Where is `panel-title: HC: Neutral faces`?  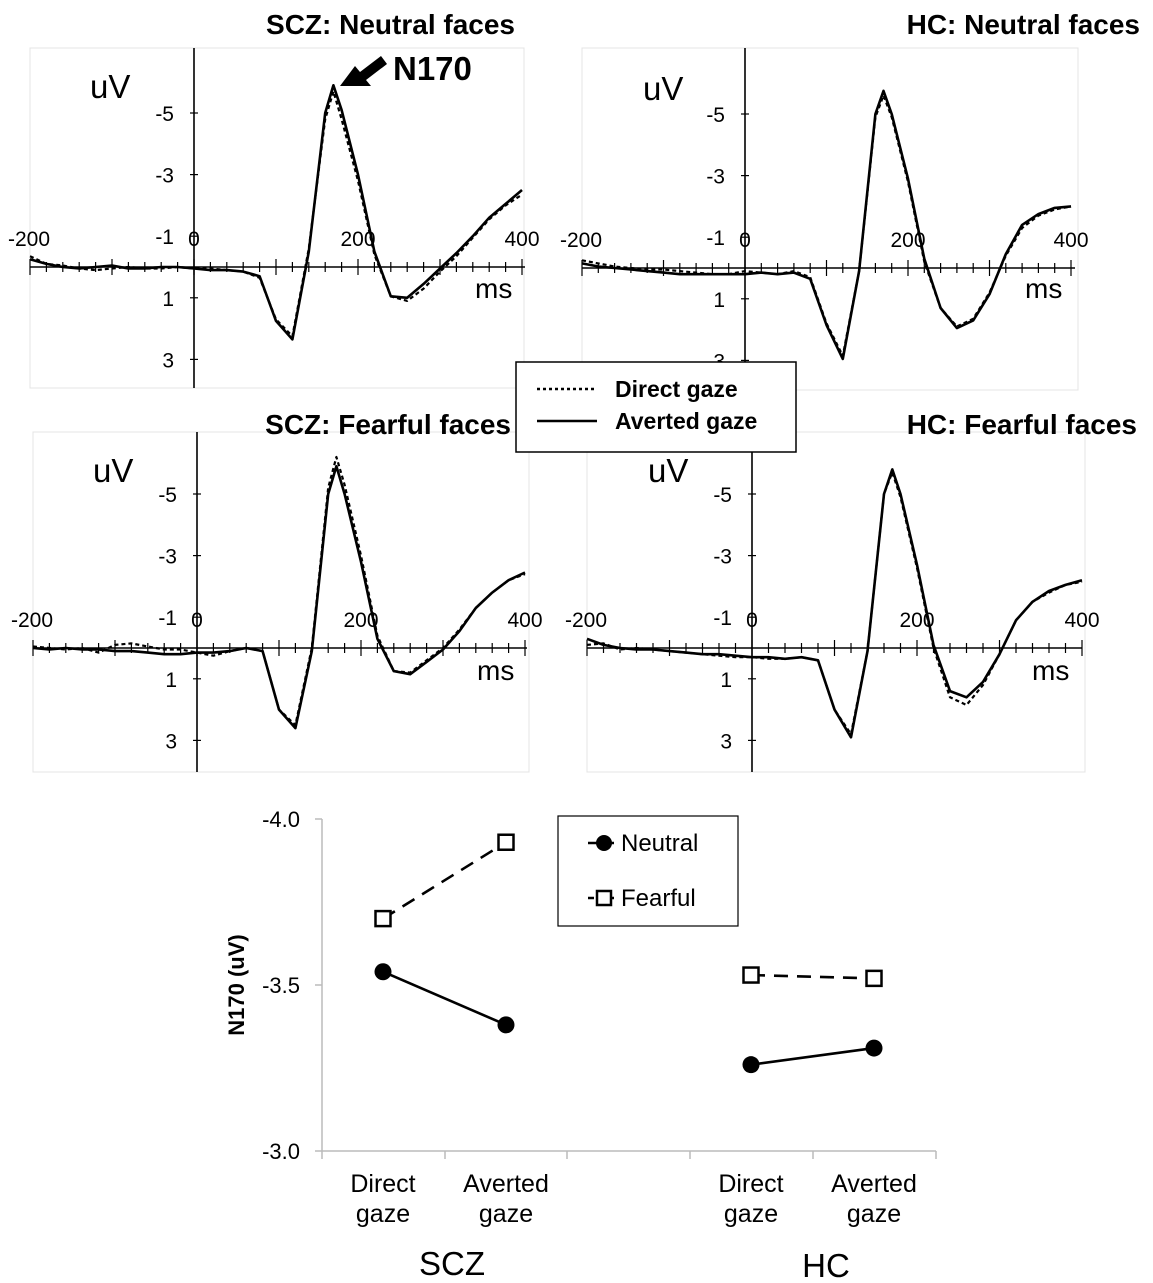
panel-title: HC: Neutral faces is located at coordinates (1023, 24).